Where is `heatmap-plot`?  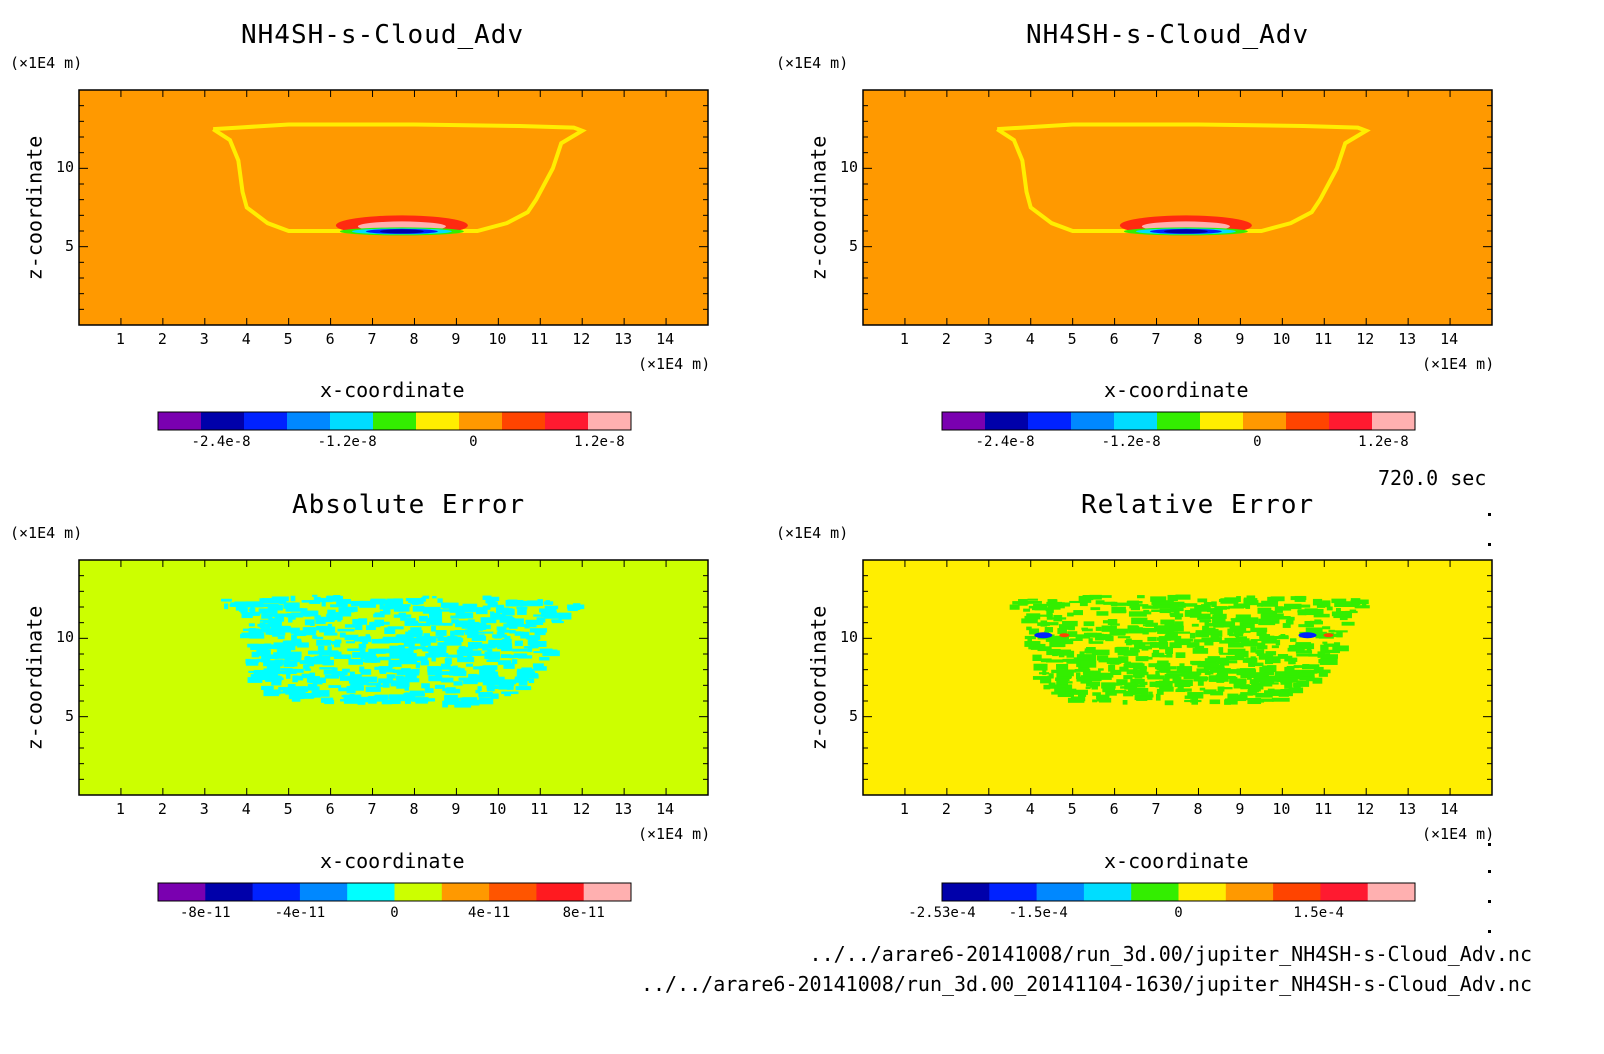
heatmap-plot is located at coordinates (393, 677).